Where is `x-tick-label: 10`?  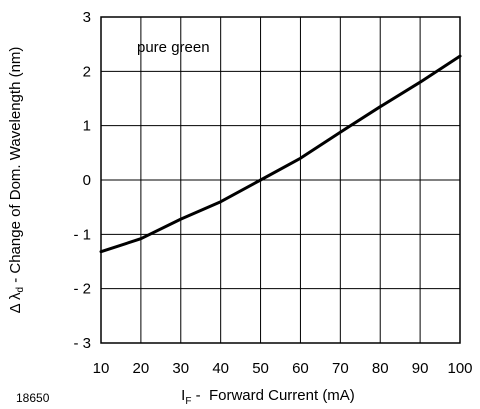 x-tick-label: 10 is located at coordinates (101, 368).